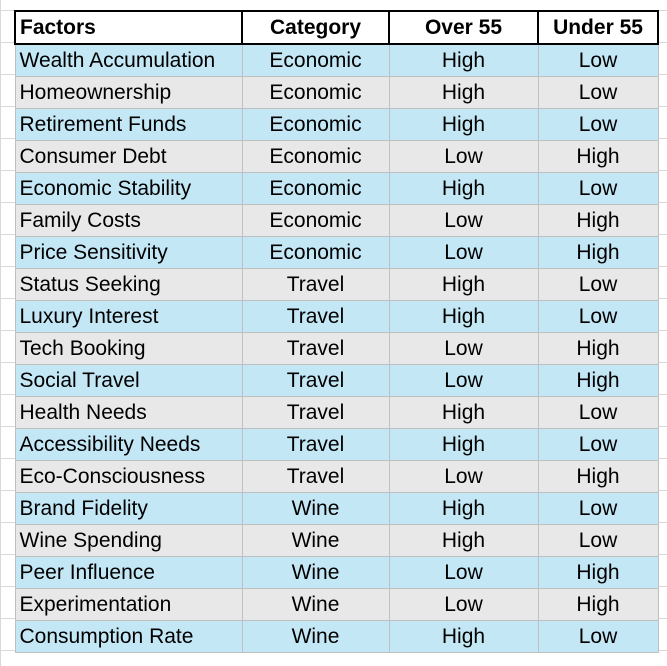 This screenshot has width=667, height=666. Describe the element at coordinates (128, 508) in the screenshot. I see `factor-cell: Brand Fidelity` at that location.